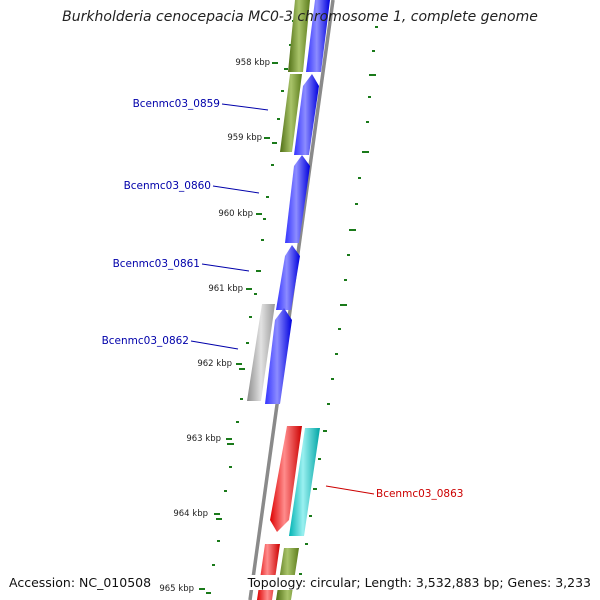  What do you see at coordinates (156, 264) in the screenshot?
I see `gene-label: Bcenmc03_0861` at bounding box center [156, 264].